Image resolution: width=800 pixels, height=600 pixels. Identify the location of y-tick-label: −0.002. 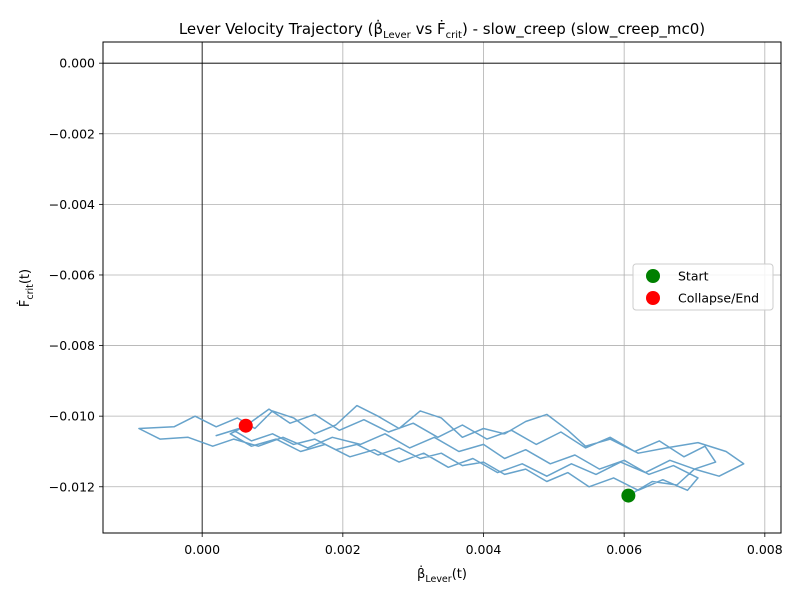
(72, 133).